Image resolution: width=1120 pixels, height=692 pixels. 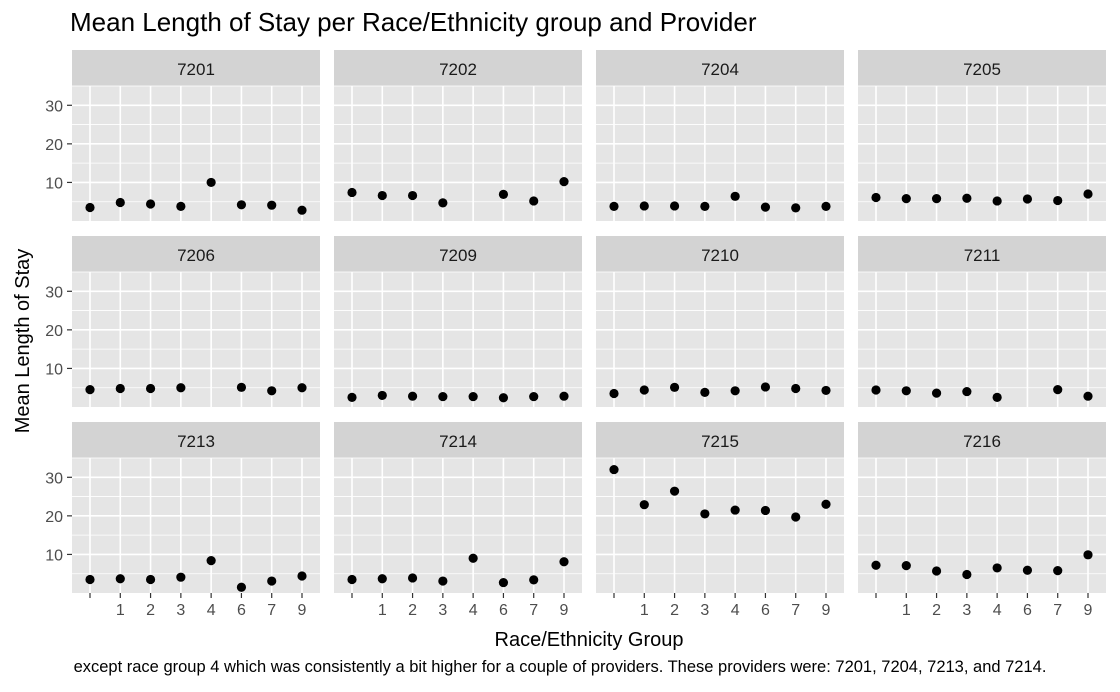 I want to click on facet-panel: 7214 1 2 3 4 6 7 9, so click(x=458, y=520).